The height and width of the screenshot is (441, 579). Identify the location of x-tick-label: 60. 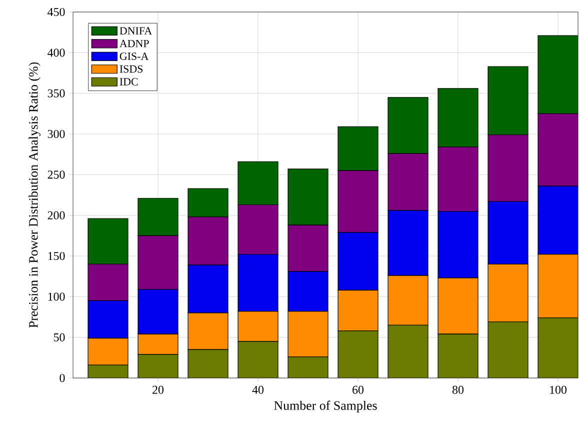
(358, 390).